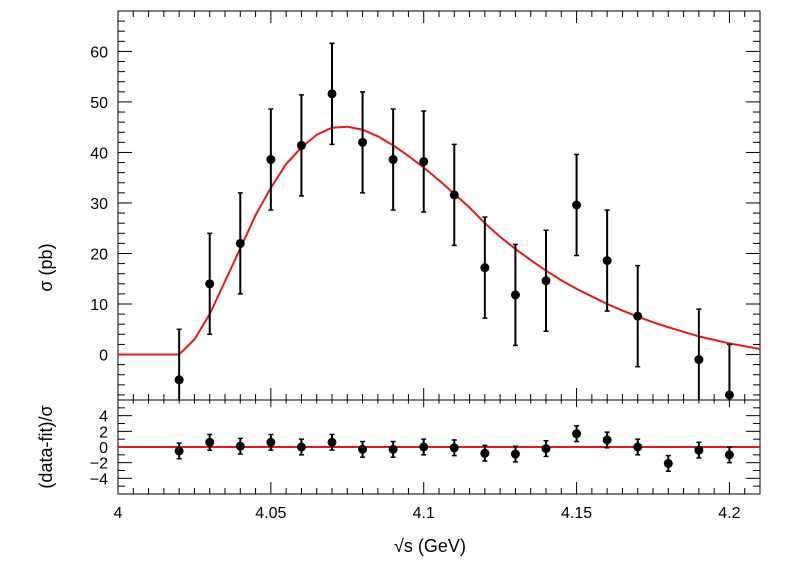 The image size is (798, 580). What do you see at coordinates (99, 254) in the screenshot?
I see `y-tick-label: 20` at bounding box center [99, 254].